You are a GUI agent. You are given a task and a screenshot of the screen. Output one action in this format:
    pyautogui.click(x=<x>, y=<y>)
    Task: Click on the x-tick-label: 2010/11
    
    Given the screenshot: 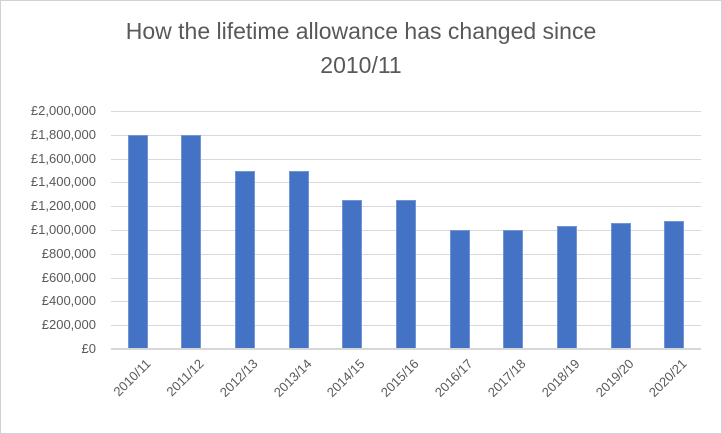 What is the action you would take?
    pyautogui.click(x=132, y=378)
    